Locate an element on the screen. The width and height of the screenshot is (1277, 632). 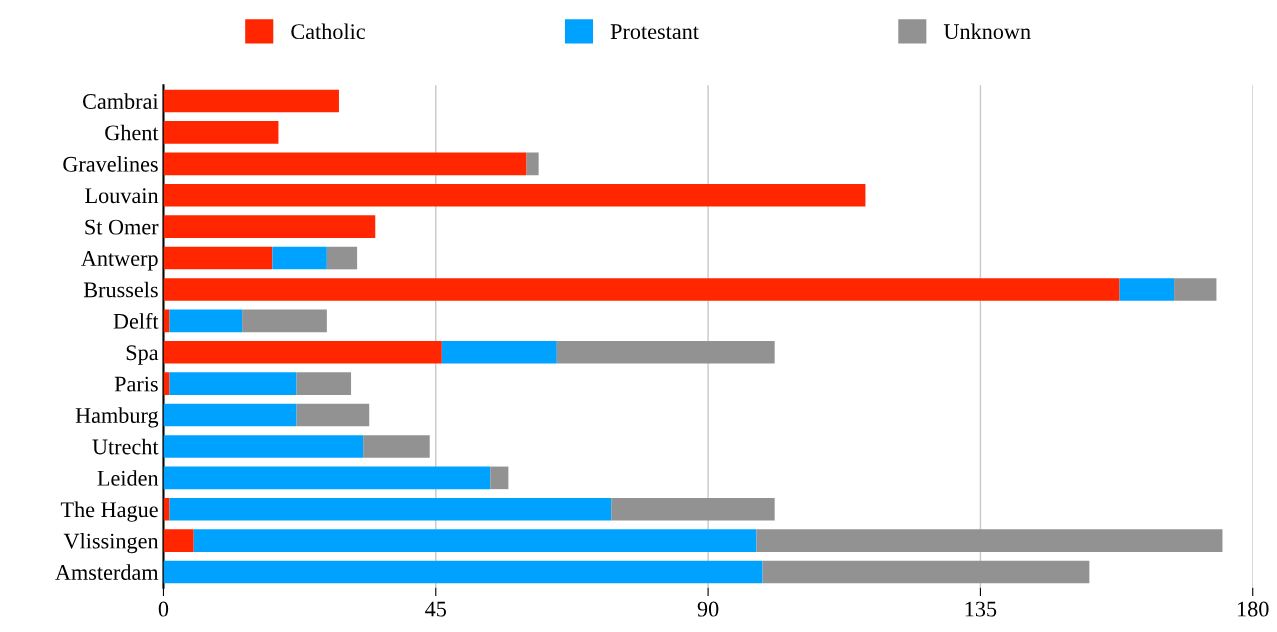
y-tick-label: St Omer is located at coordinates (122, 227).